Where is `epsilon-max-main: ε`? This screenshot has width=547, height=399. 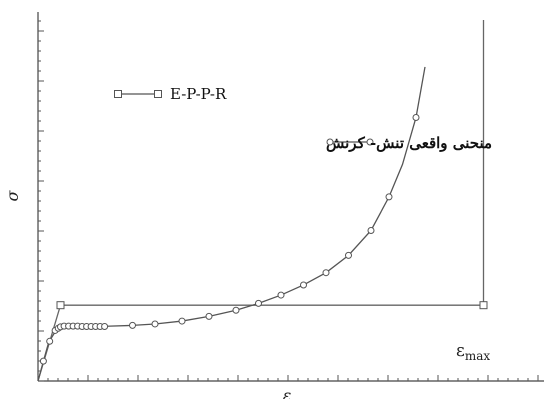 epsilon-max-main: ε is located at coordinates (460, 351).